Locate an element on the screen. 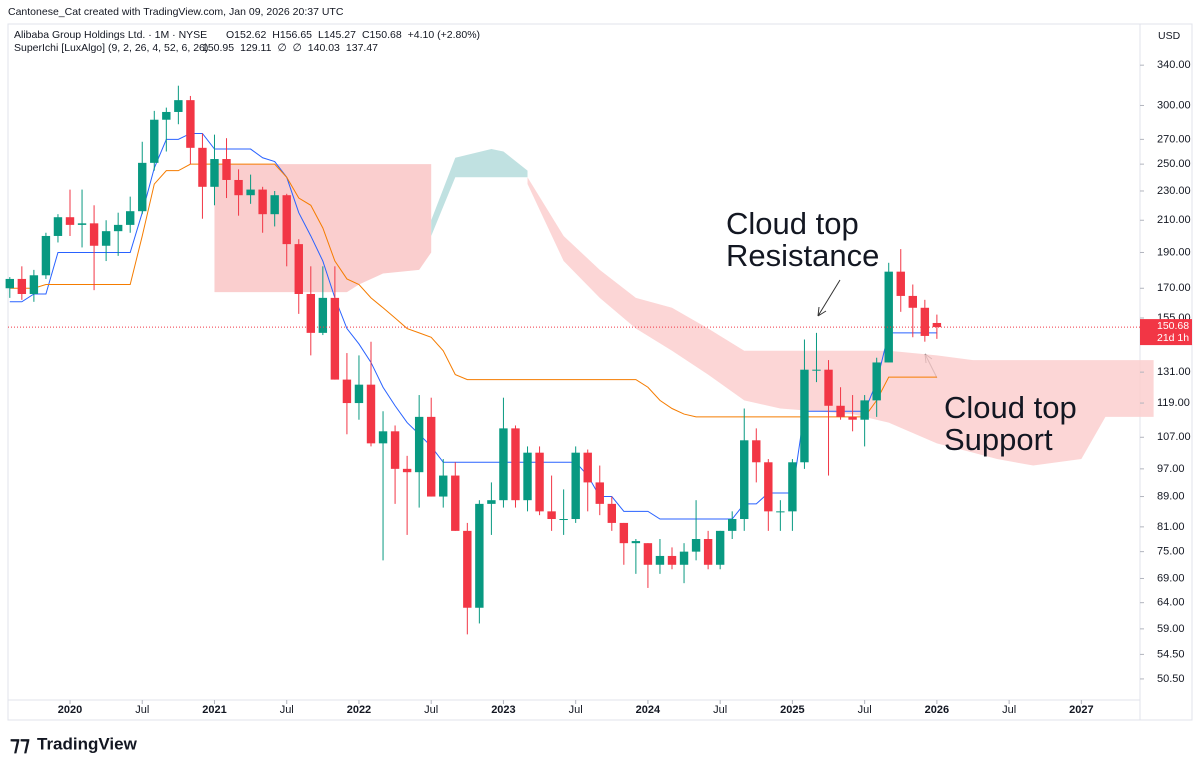 This screenshot has height=774, width=1200. last-price-label: 150.68 is located at coordinates (1173, 326).